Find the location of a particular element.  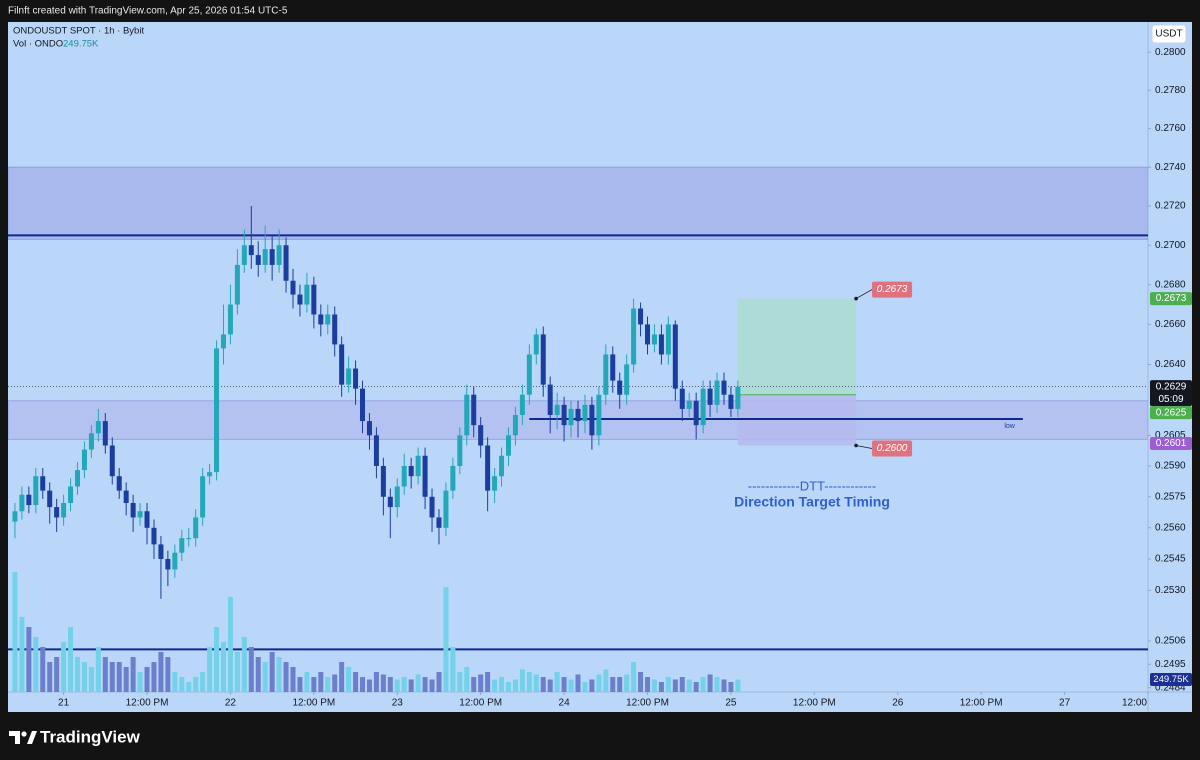

y-tick-label: 0.2800 is located at coordinates (1170, 52).